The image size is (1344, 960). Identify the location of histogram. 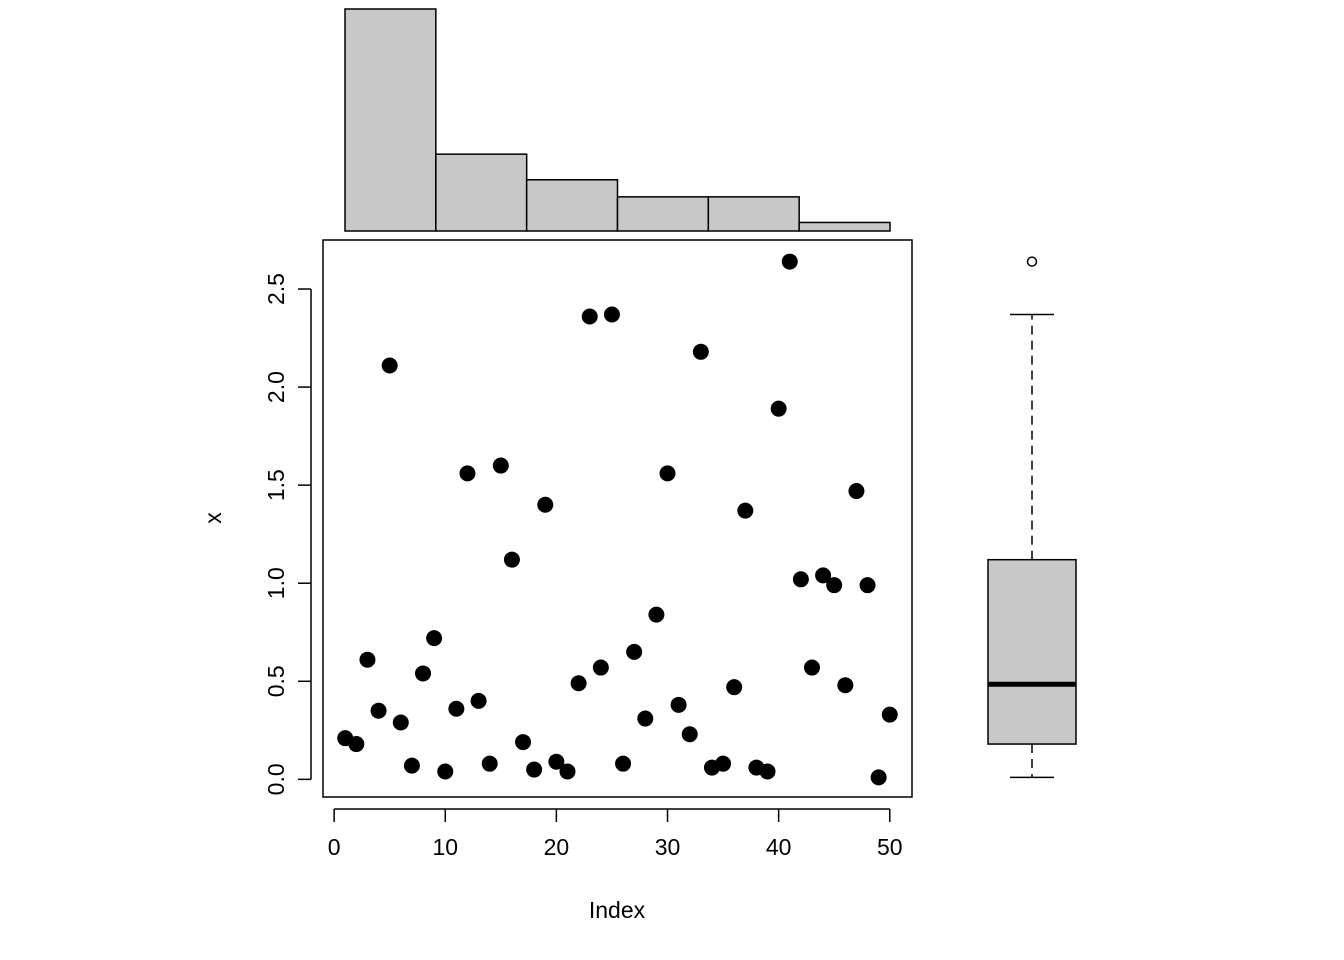
(617, 120).